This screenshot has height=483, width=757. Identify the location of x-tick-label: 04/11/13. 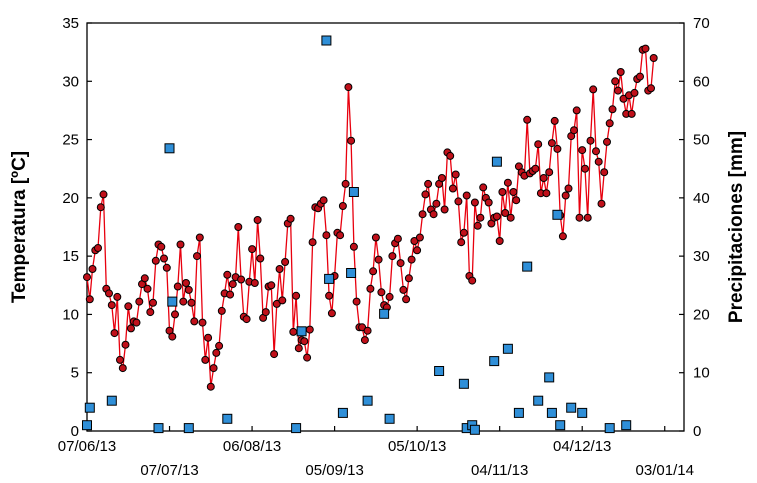
(499, 470).